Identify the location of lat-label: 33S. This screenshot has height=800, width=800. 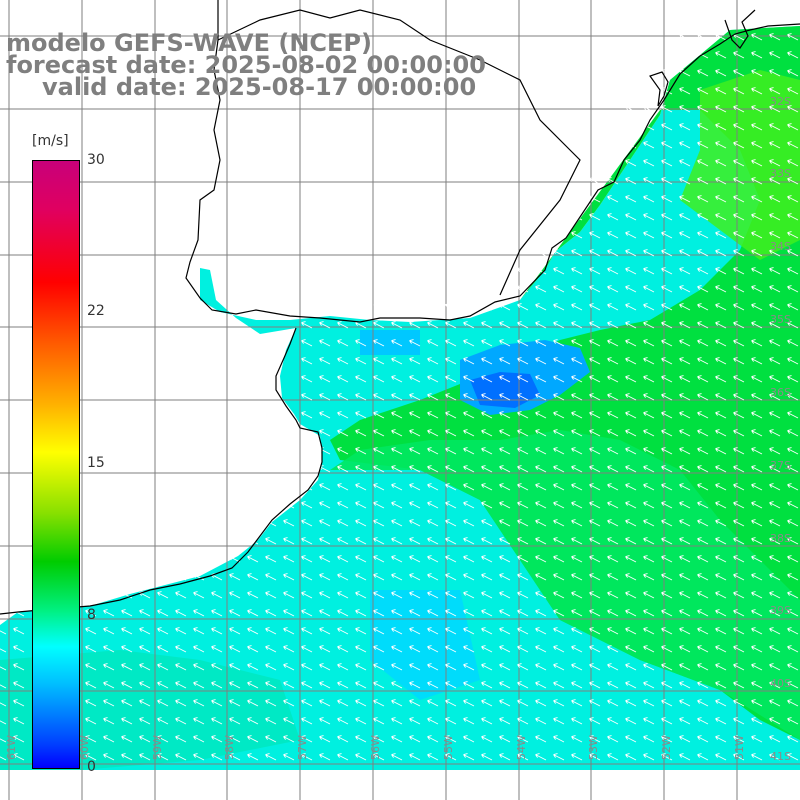
(780, 173).